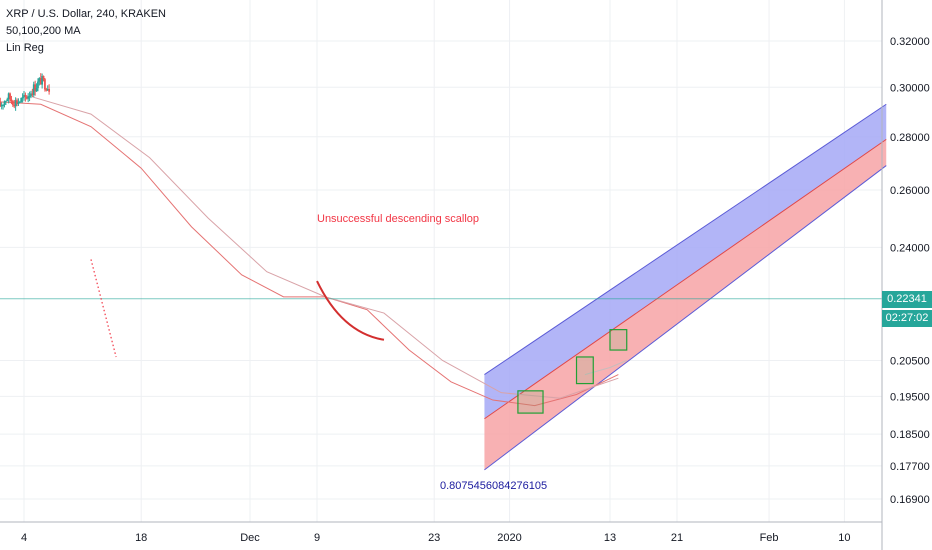 This screenshot has height=550, width=932. I want to click on current-price-tag: 0.22341, so click(907, 299).